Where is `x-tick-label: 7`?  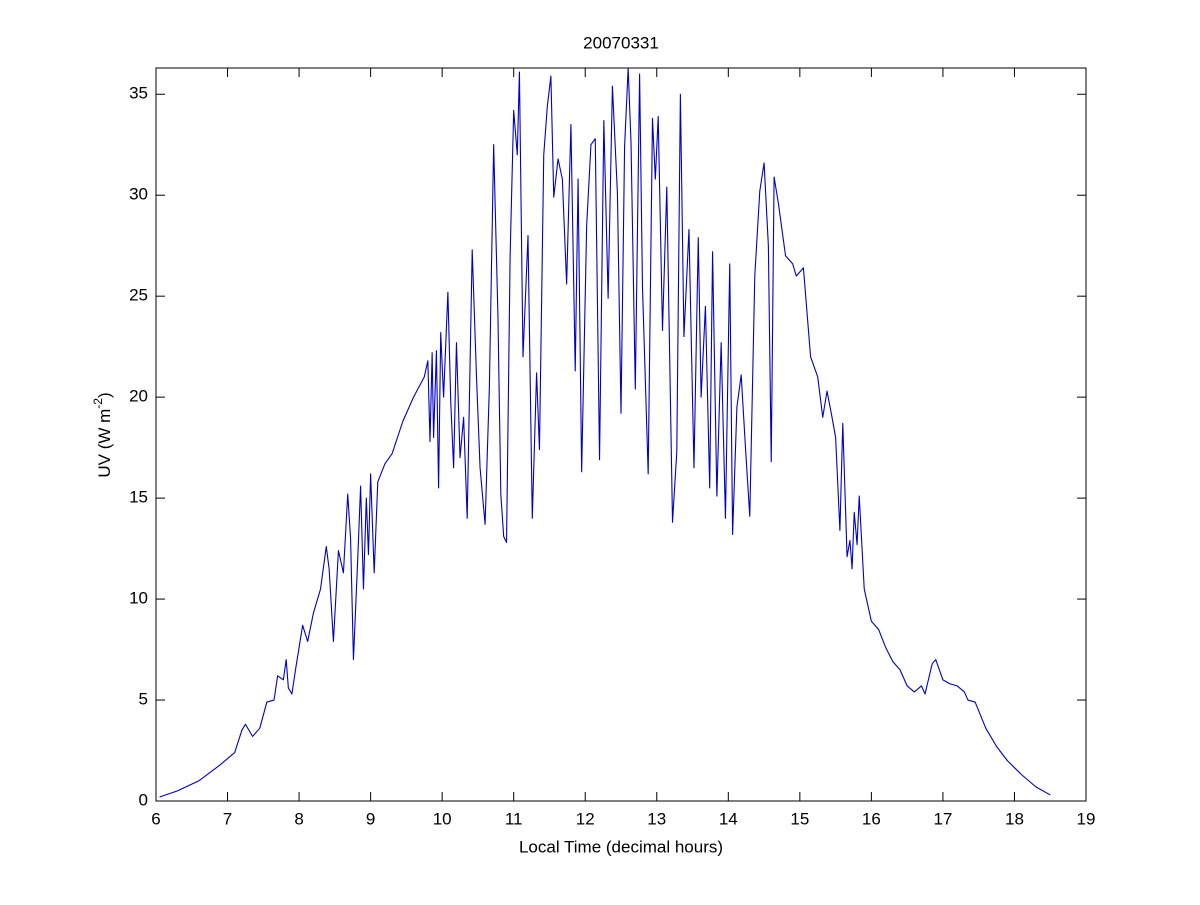
x-tick-label: 7 is located at coordinates (227, 818).